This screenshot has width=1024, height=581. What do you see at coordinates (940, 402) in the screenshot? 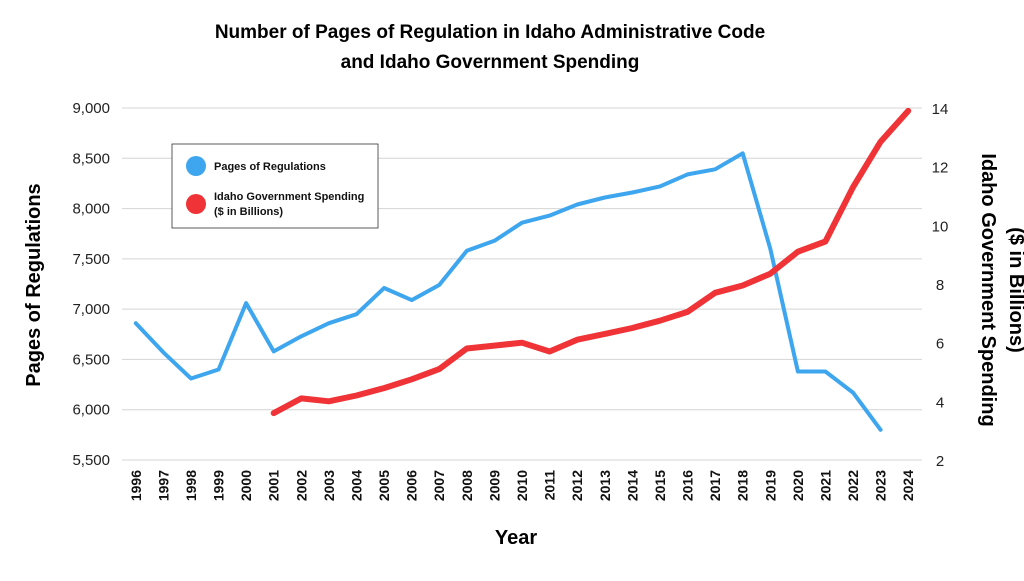
I see `right-tick-label: 4` at bounding box center [940, 402].